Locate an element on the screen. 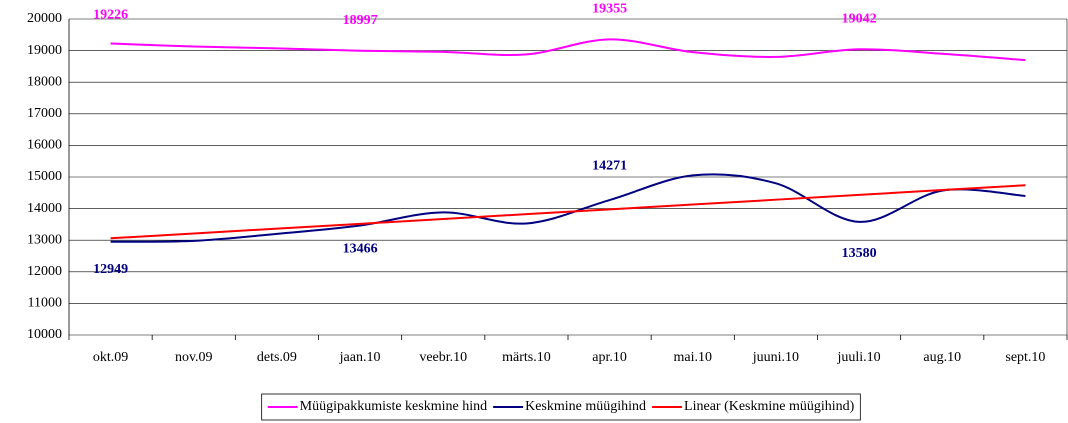  data-label: 13466 is located at coordinates (360, 249).